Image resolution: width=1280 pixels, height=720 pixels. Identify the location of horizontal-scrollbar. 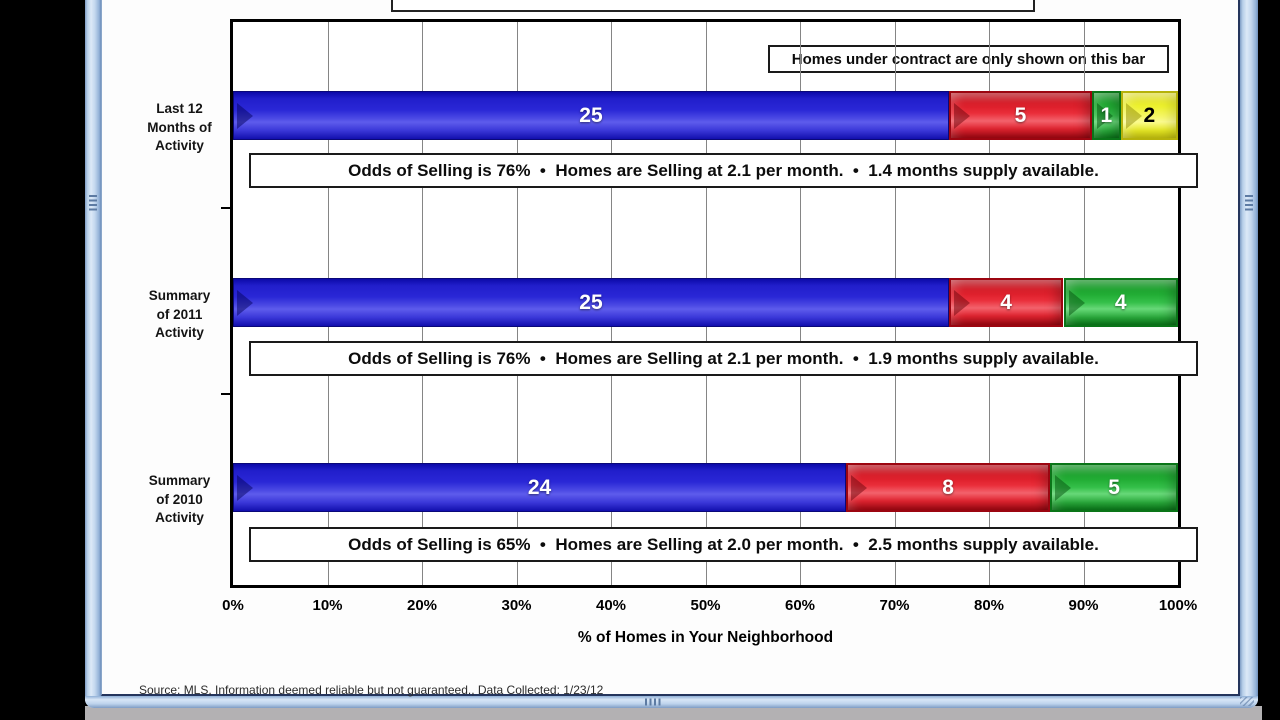
(671, 702).